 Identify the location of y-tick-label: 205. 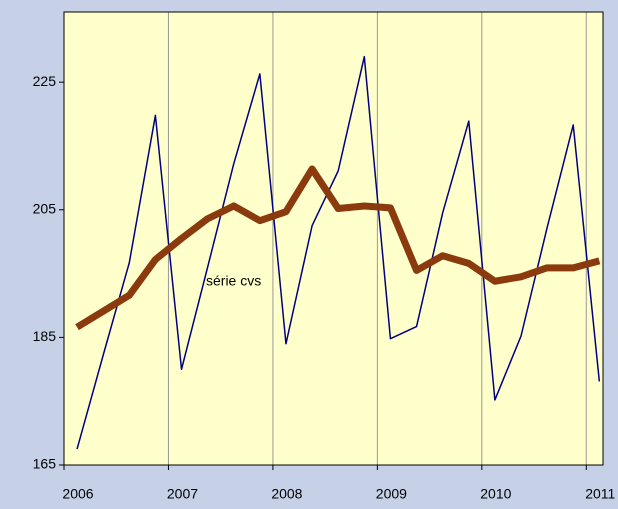
(45, 208).